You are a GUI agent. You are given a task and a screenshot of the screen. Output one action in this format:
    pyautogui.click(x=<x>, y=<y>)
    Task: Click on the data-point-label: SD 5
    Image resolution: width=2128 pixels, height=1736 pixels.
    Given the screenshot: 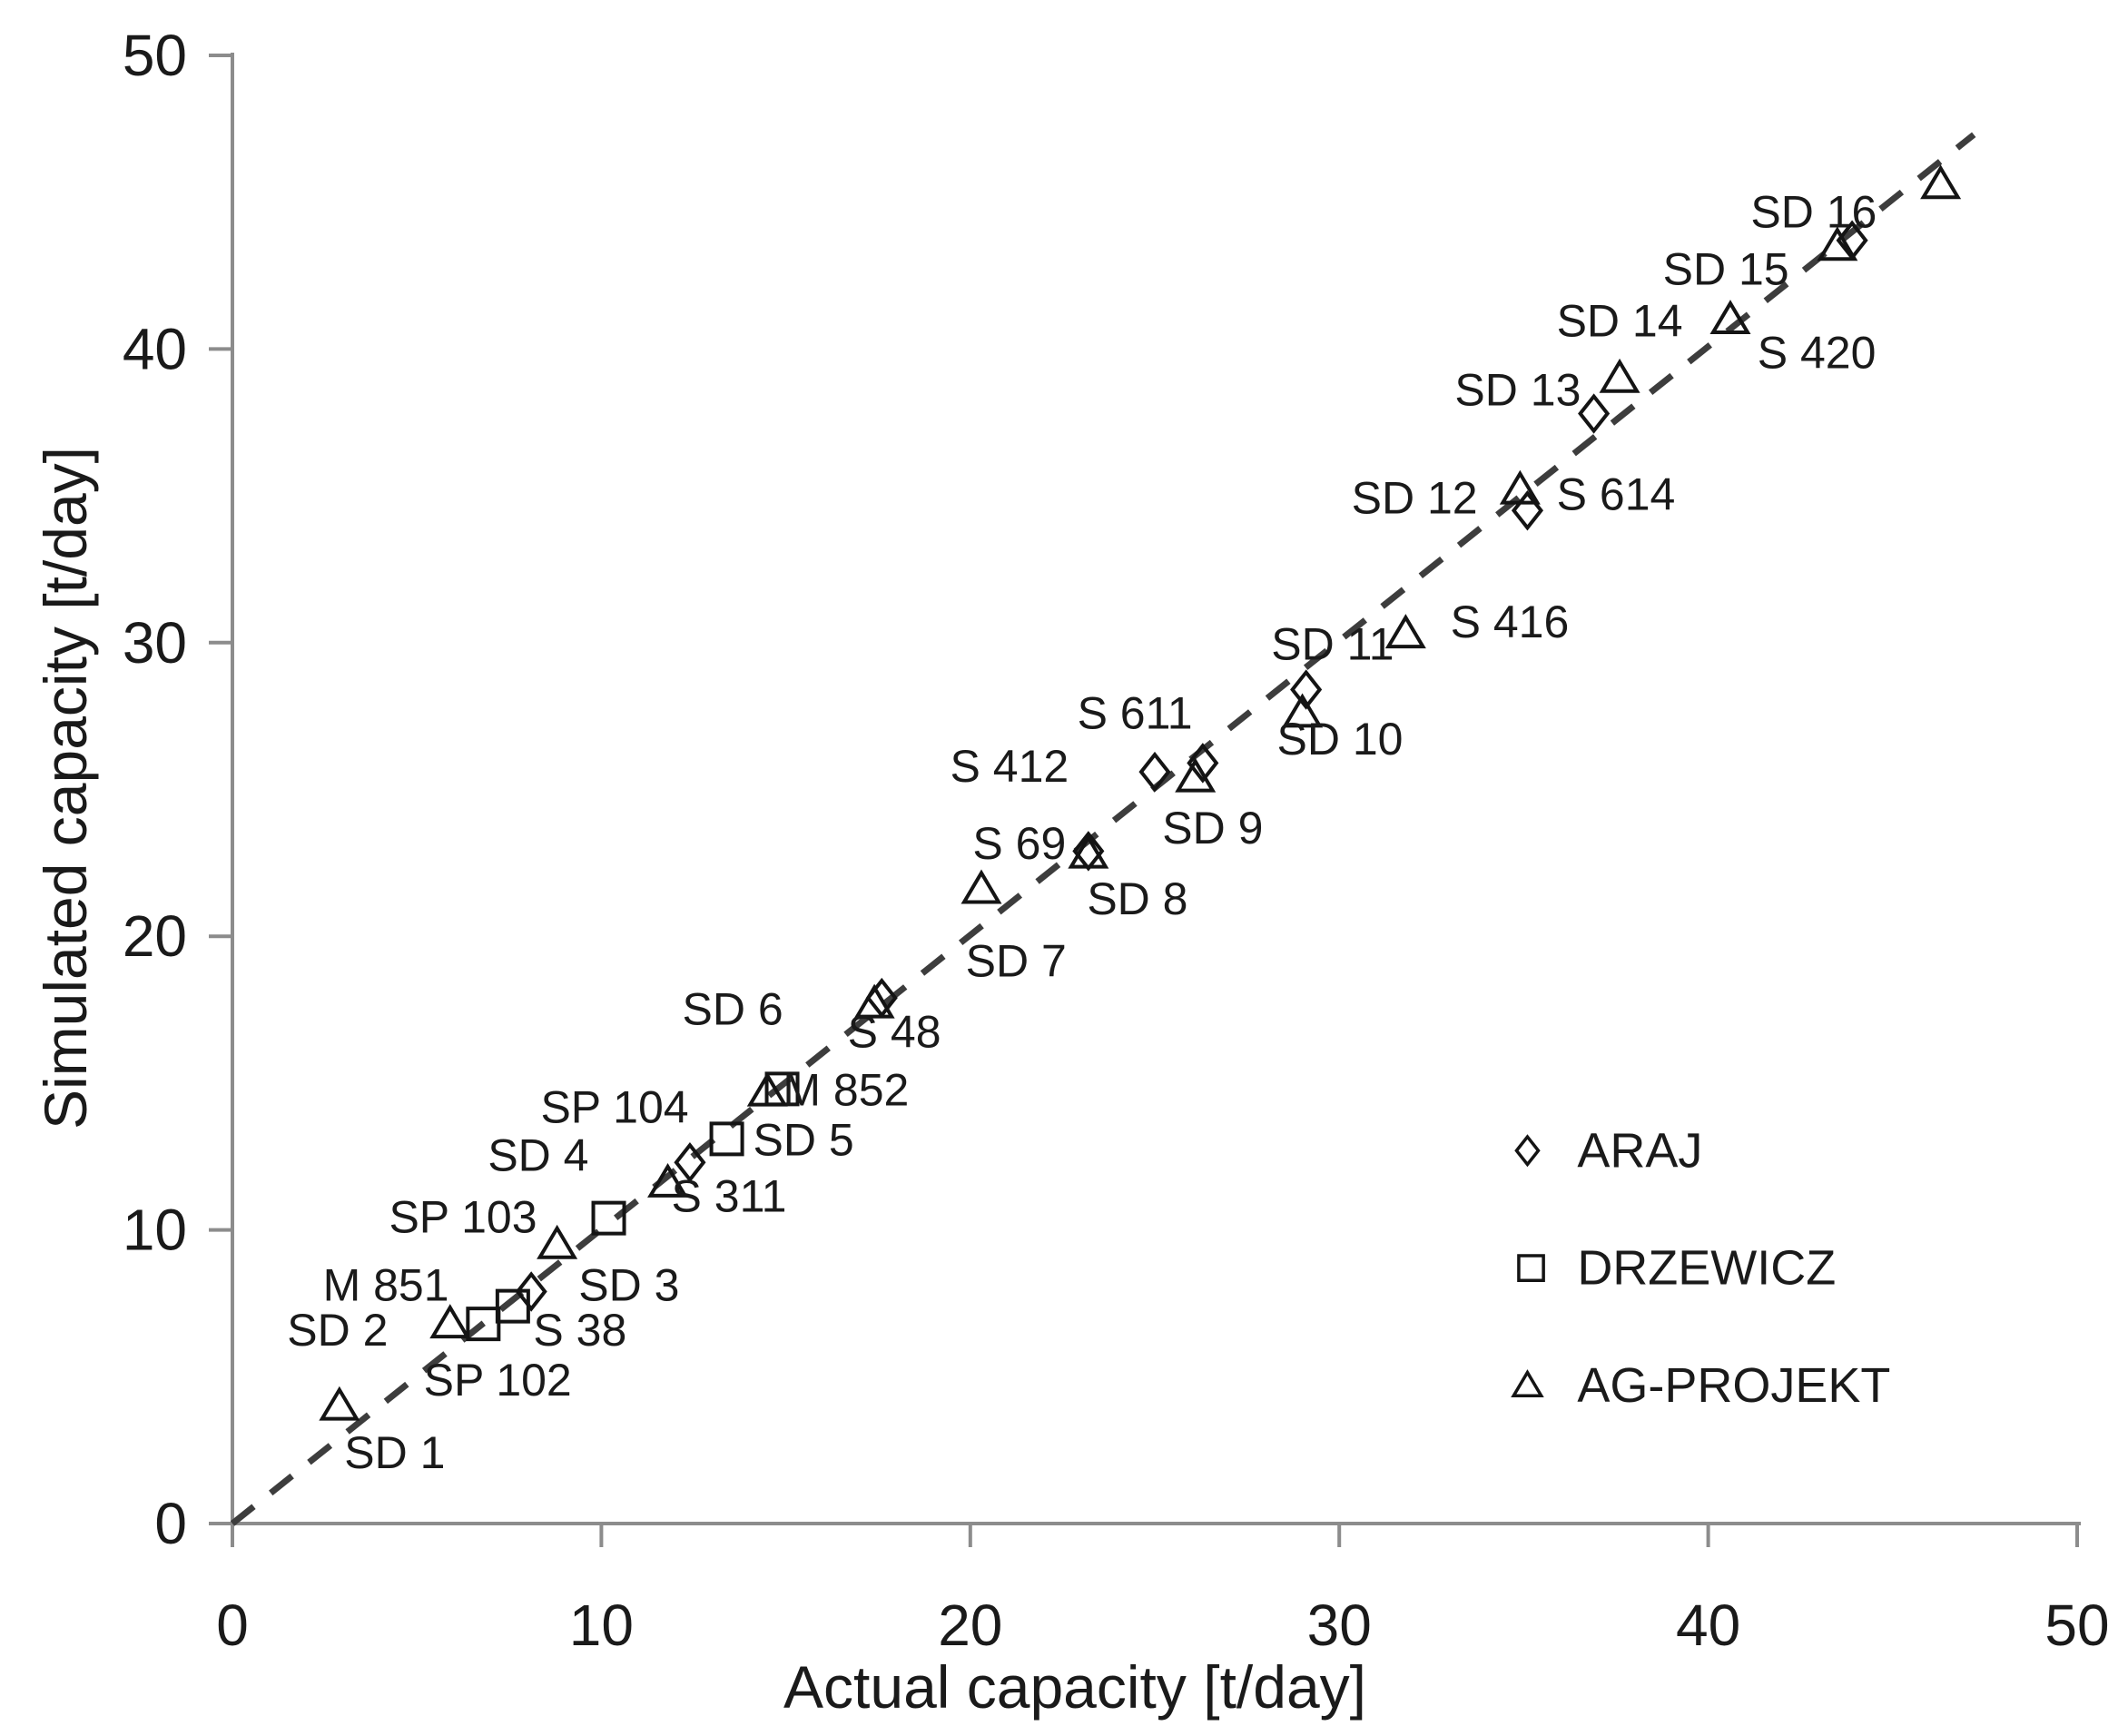 What is the action you would take?
    pyautogui.click(x=804, y=1139)
    